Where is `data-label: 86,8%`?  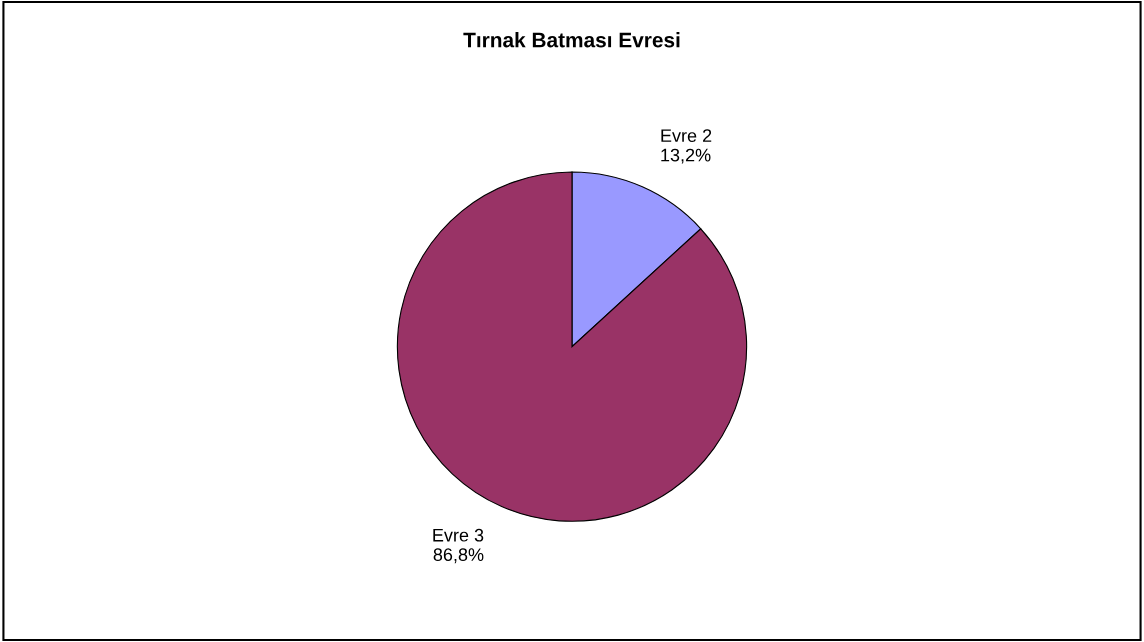
data-label: 86,8% is located at coordinates (458, 556).